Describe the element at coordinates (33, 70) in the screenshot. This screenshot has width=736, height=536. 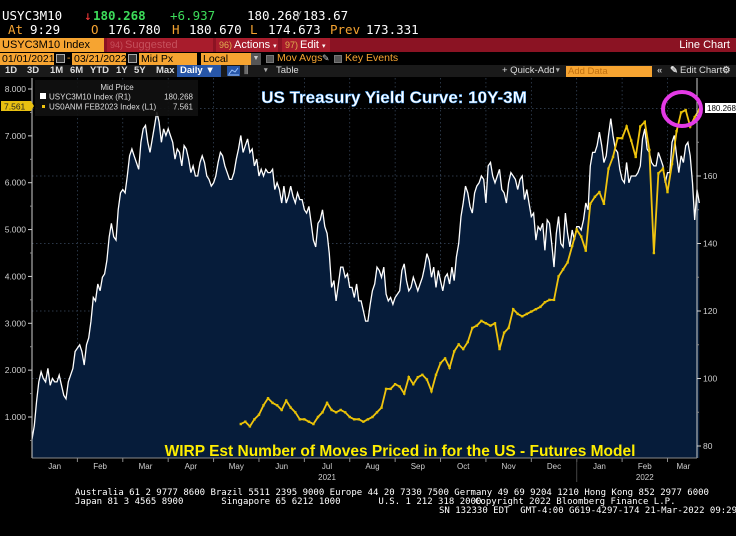
I see `period-3d: 3D` at that location.